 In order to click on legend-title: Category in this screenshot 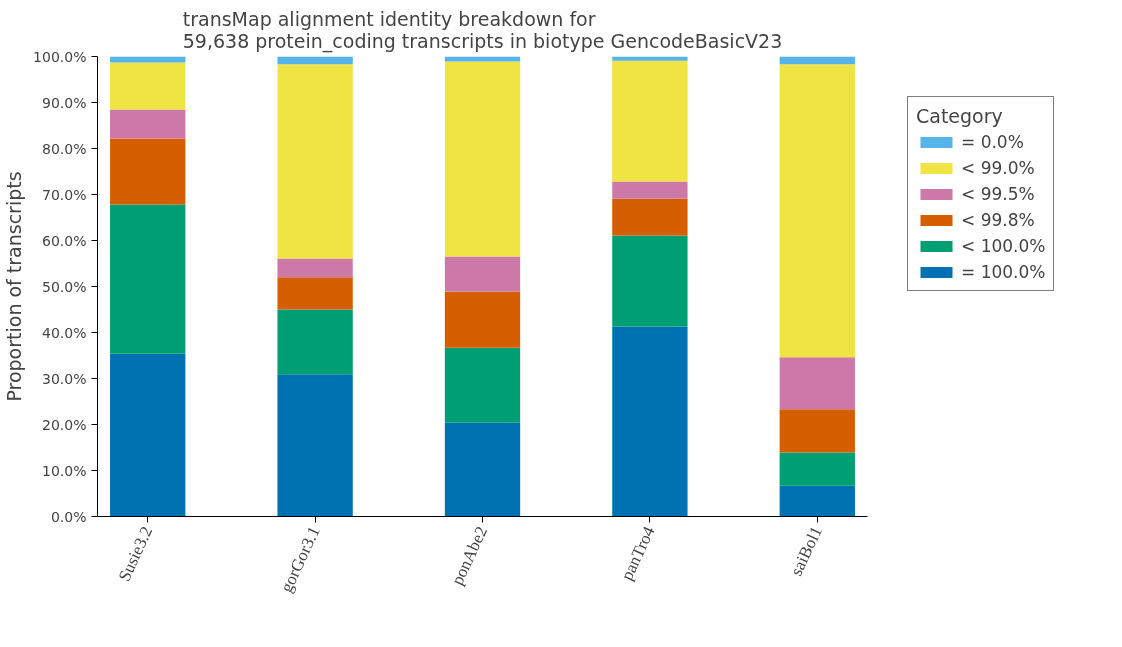, I will do `click(960, 116)`.